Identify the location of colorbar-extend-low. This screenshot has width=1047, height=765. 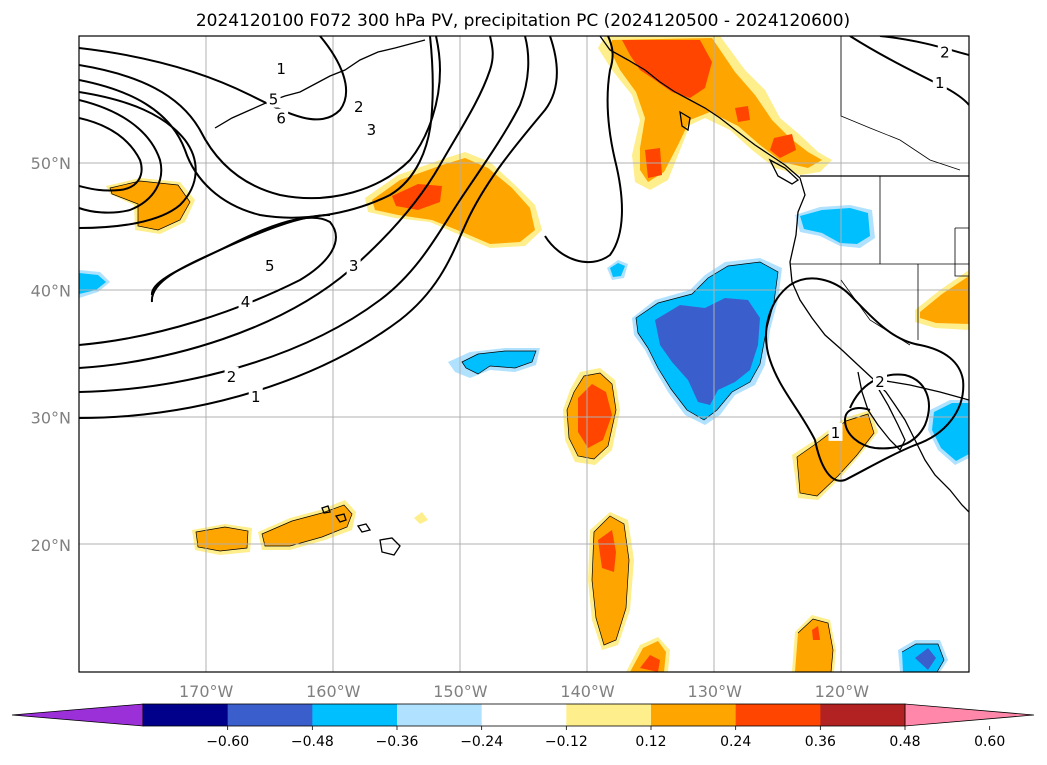
(77, 715).